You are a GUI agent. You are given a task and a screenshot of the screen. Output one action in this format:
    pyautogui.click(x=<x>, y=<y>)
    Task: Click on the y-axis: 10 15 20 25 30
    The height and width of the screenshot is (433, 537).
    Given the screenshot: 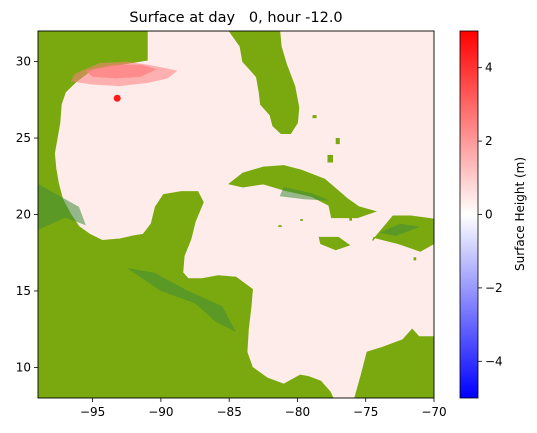 What is the action you would take?
    pyautogui.click(x=27, y=214)
    